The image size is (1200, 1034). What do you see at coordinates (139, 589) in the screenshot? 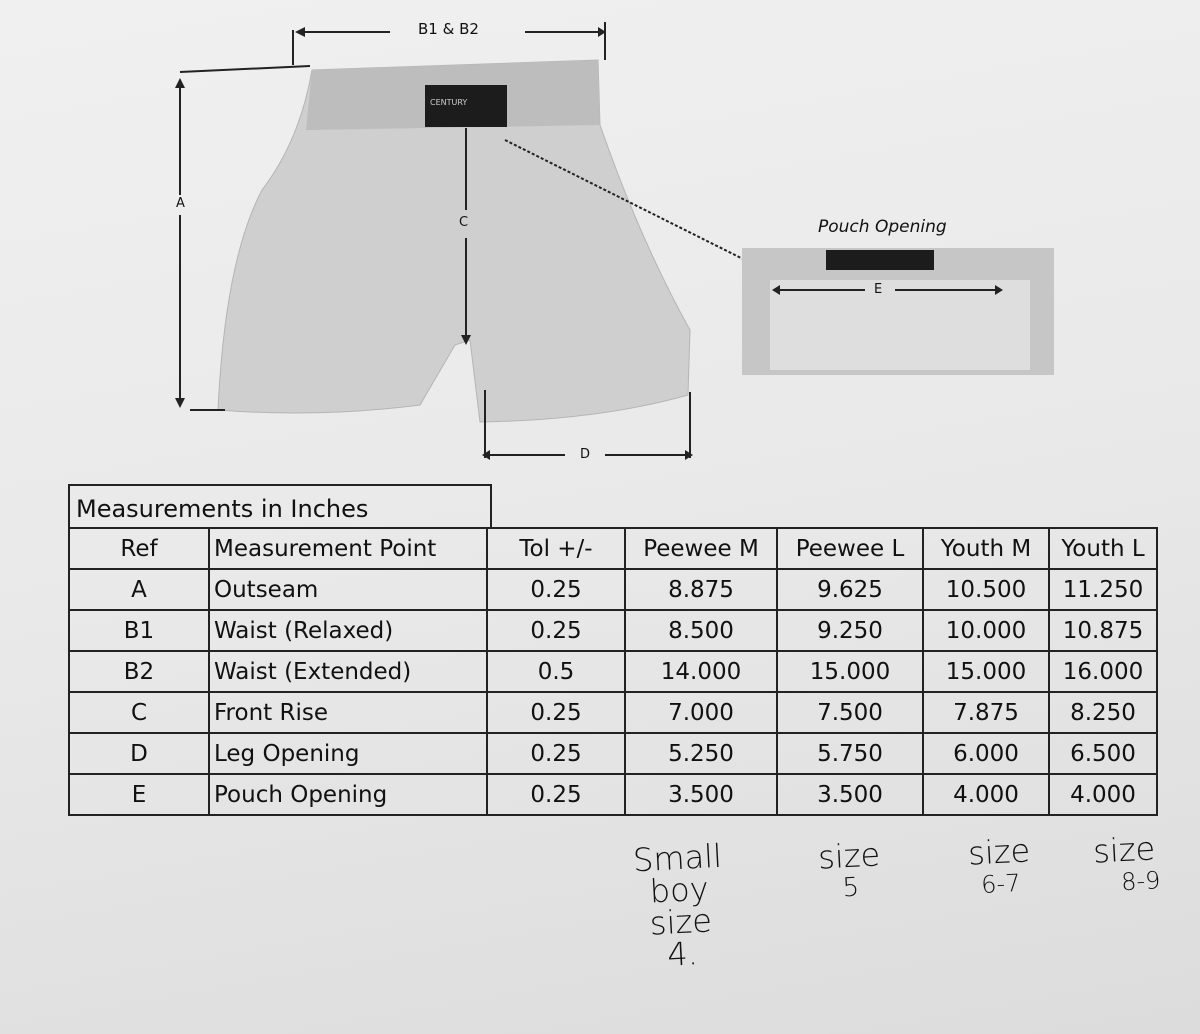
I see `table-cell: A` at bounding box center [139, 589].